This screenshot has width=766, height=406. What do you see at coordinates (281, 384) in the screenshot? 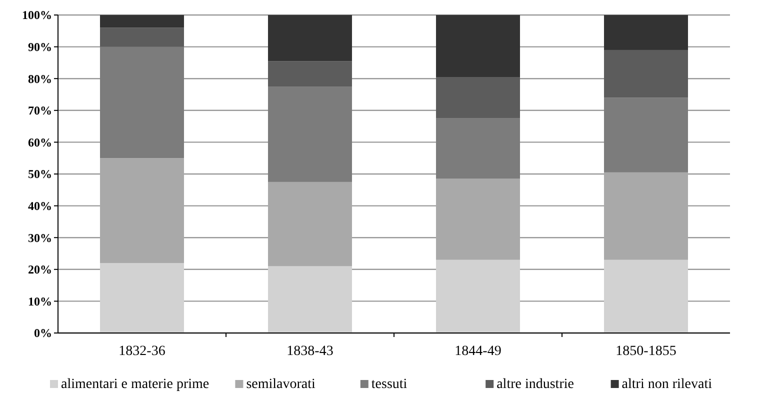
I see `legend-label: semilavorati` at bounding box center [281, 384].